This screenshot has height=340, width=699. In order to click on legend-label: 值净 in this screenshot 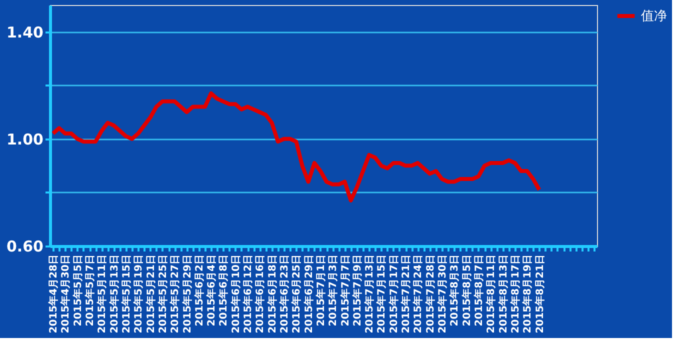, I will do `click(654, 16)`.